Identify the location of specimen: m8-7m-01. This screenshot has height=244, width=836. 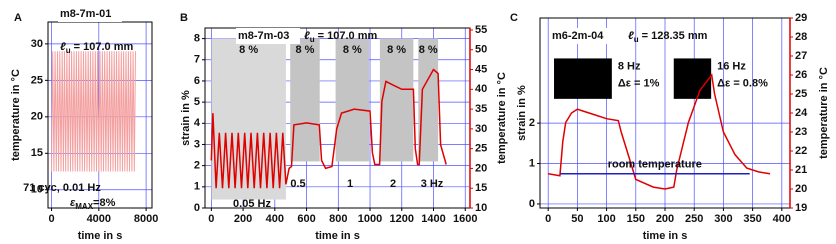
(85, 14).